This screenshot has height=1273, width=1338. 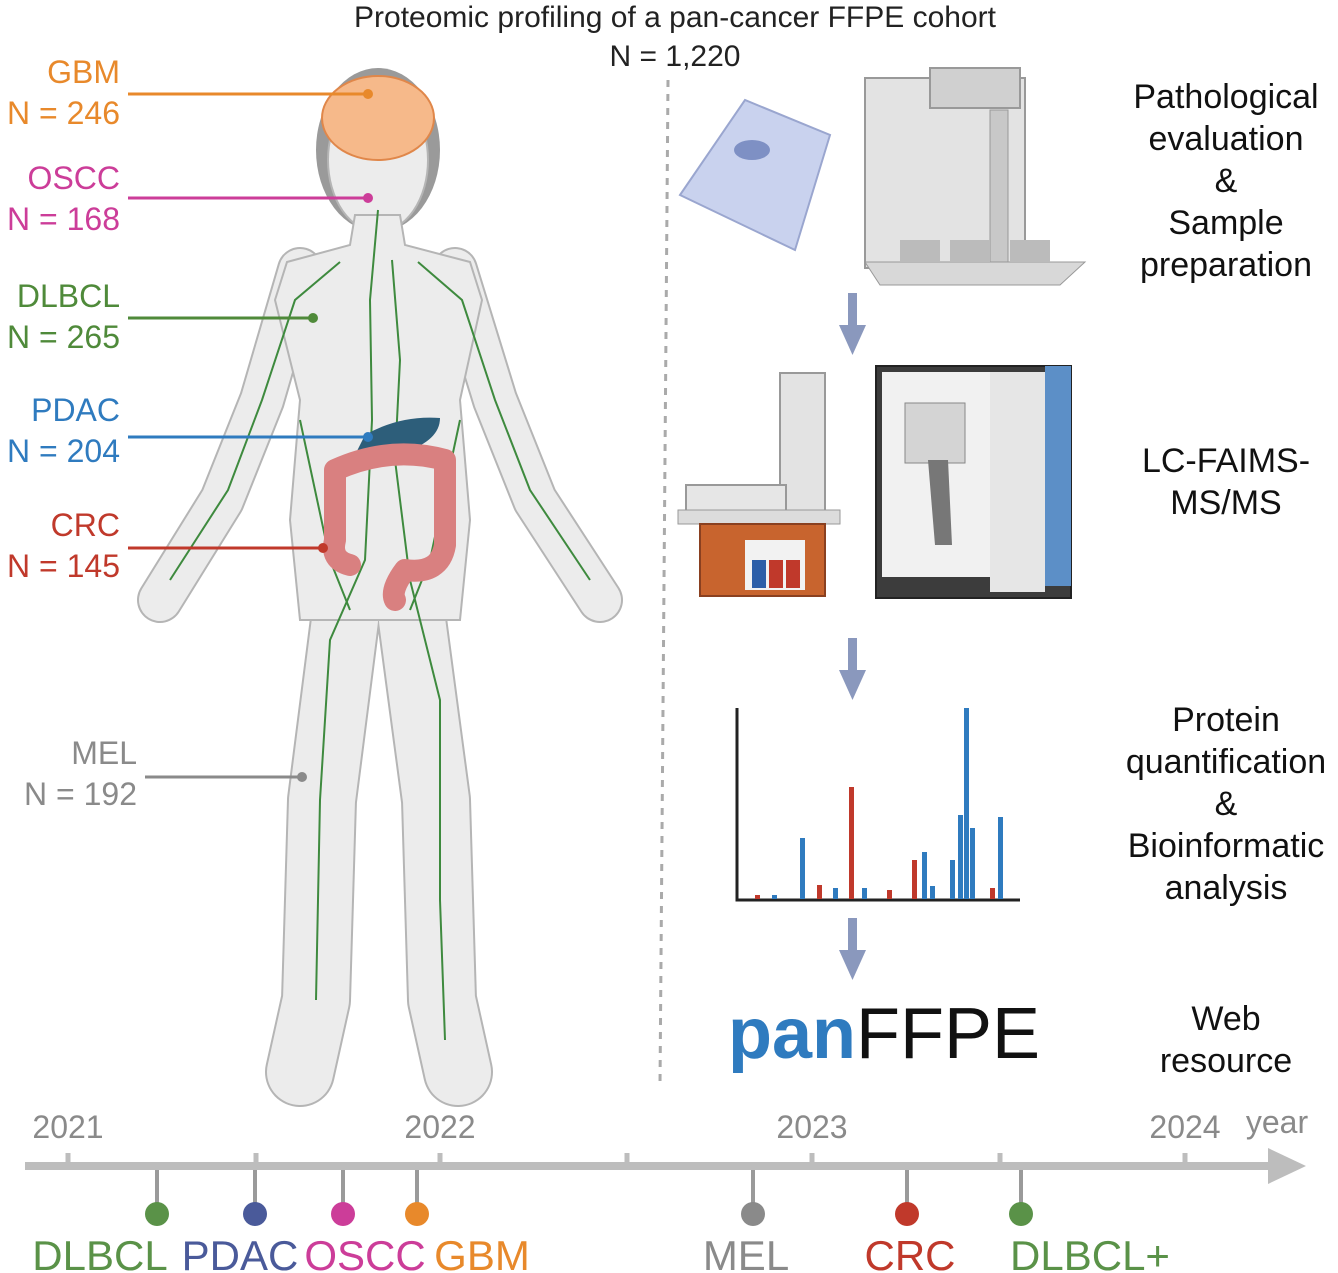 I want to click on brand-suffix: FFPE, so click(x=948, y=1034).